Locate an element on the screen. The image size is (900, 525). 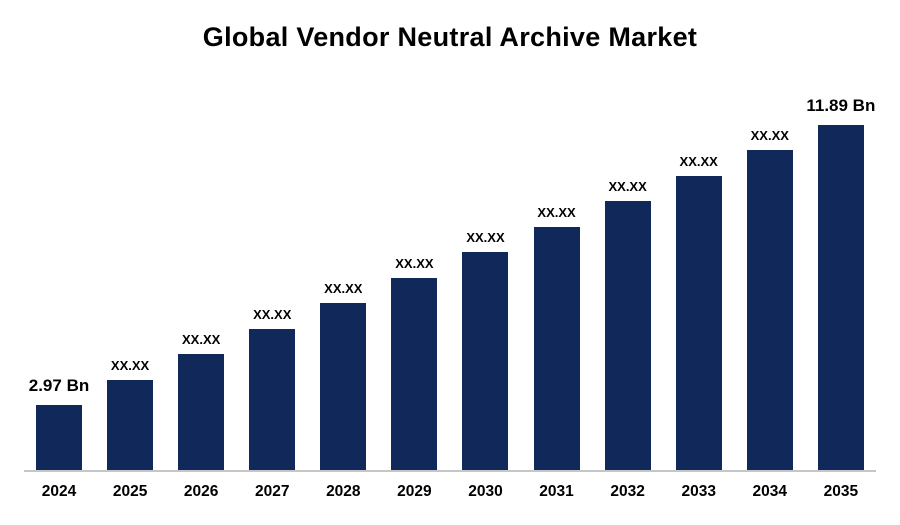
year-label: 2030 is located at coordinates (485, 491).